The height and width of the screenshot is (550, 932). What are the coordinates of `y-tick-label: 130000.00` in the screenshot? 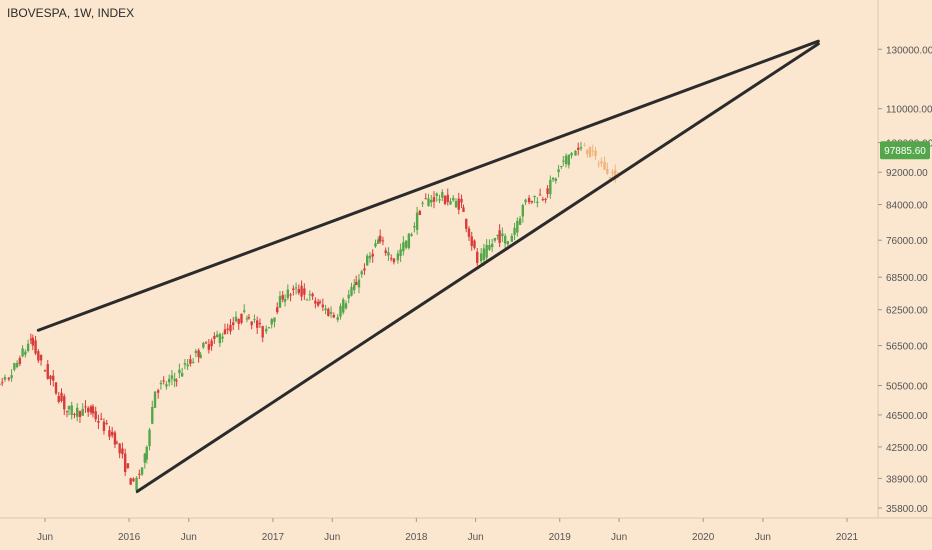 It's located at (909, 50).